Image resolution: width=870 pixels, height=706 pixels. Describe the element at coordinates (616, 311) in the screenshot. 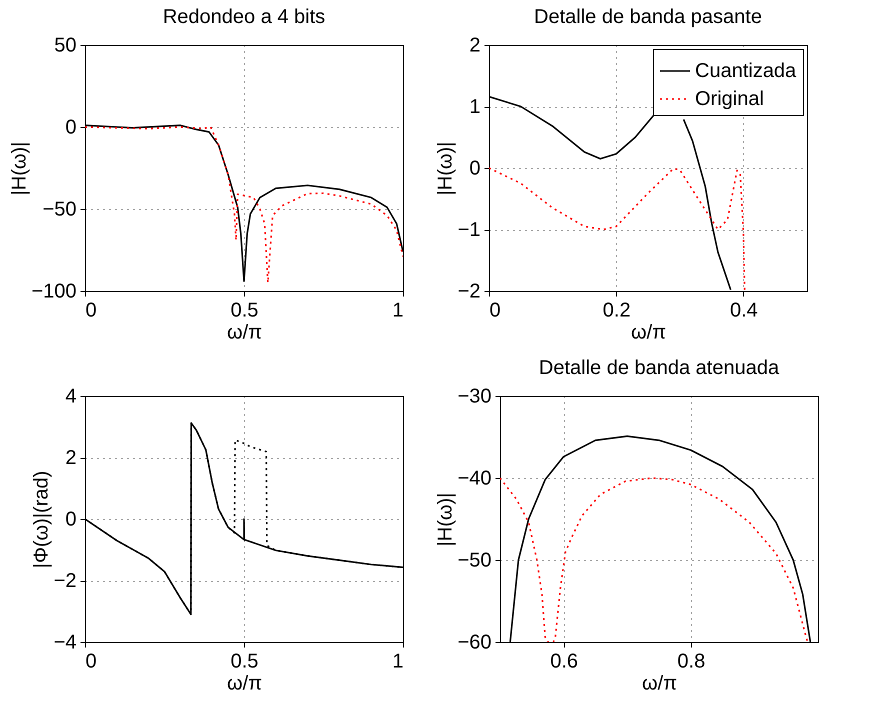

I see `x-tick-label: 0.2` at that location.